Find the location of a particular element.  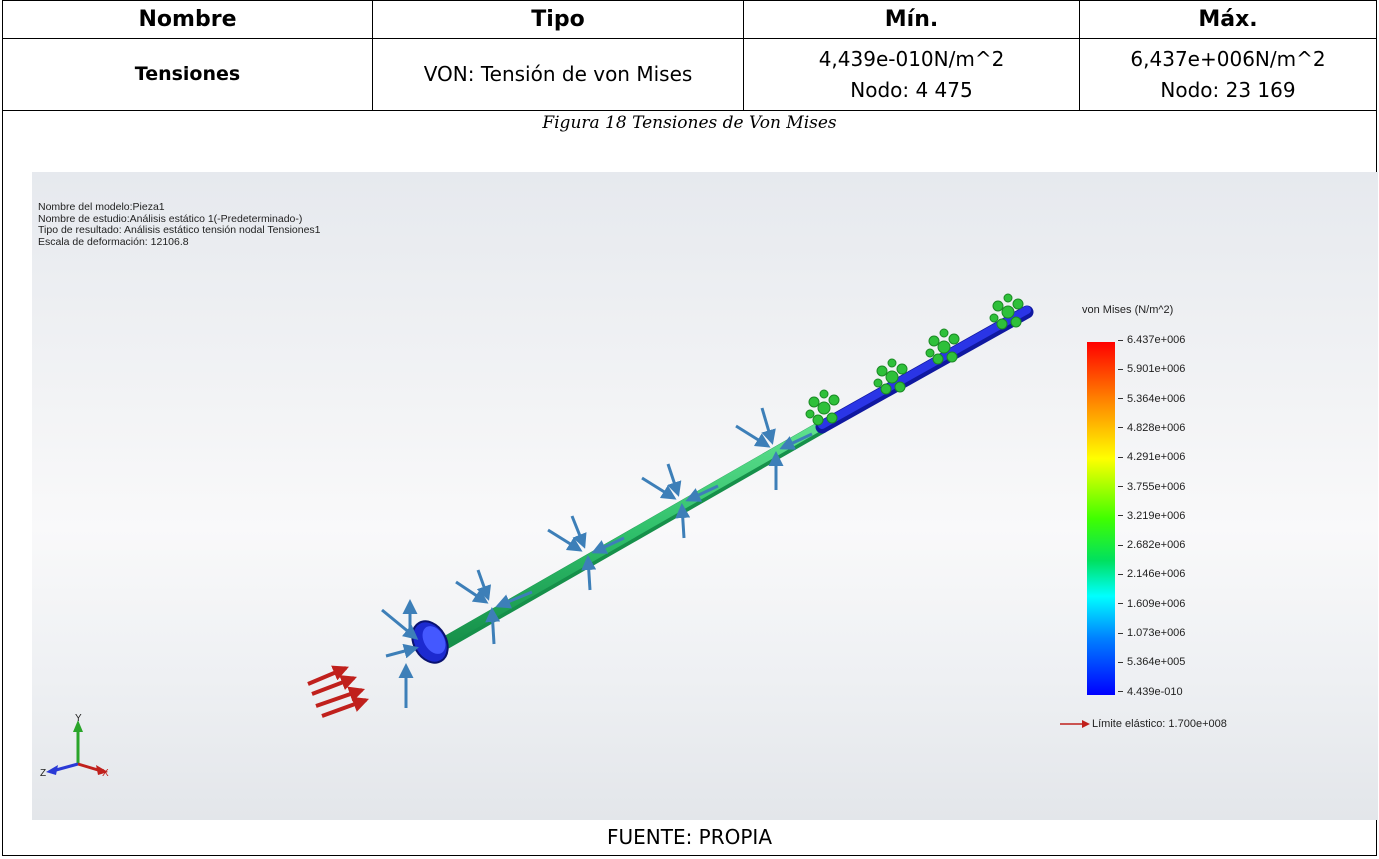

model-info-line: Nombre del modelo:Pieza1 is located at coordinates (101, 207).